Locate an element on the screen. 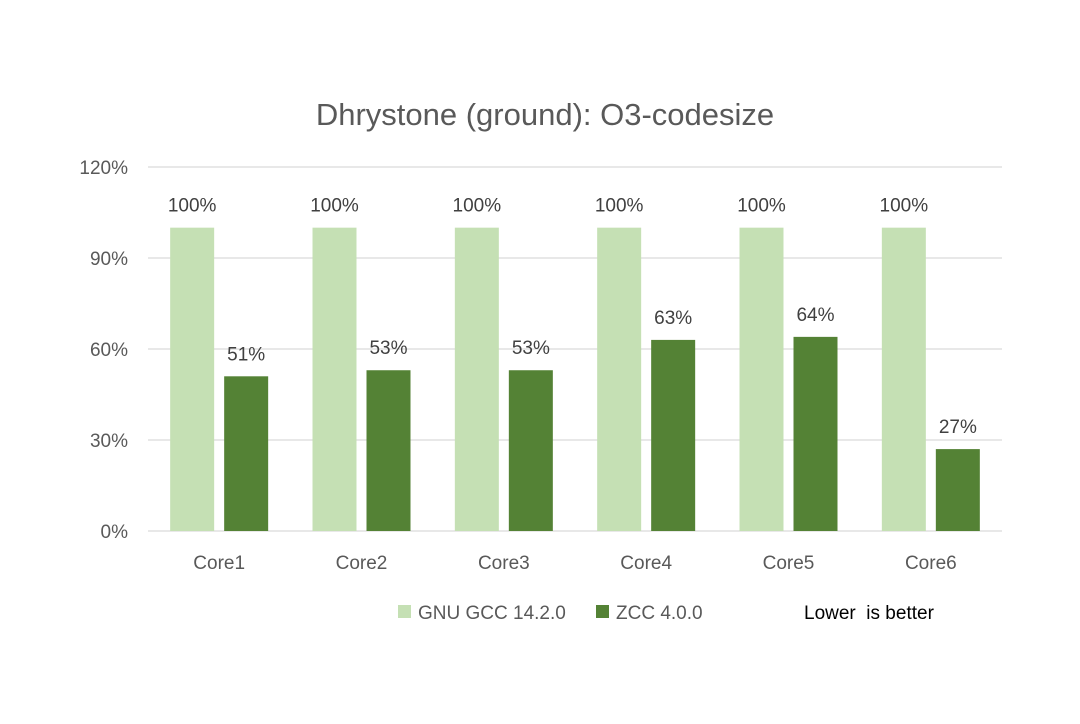 This screenshot has height=724, width=1080. legend: GNU GCC 14.2.0 ZCC 4.0.0 is located at coordinates (550, 613).